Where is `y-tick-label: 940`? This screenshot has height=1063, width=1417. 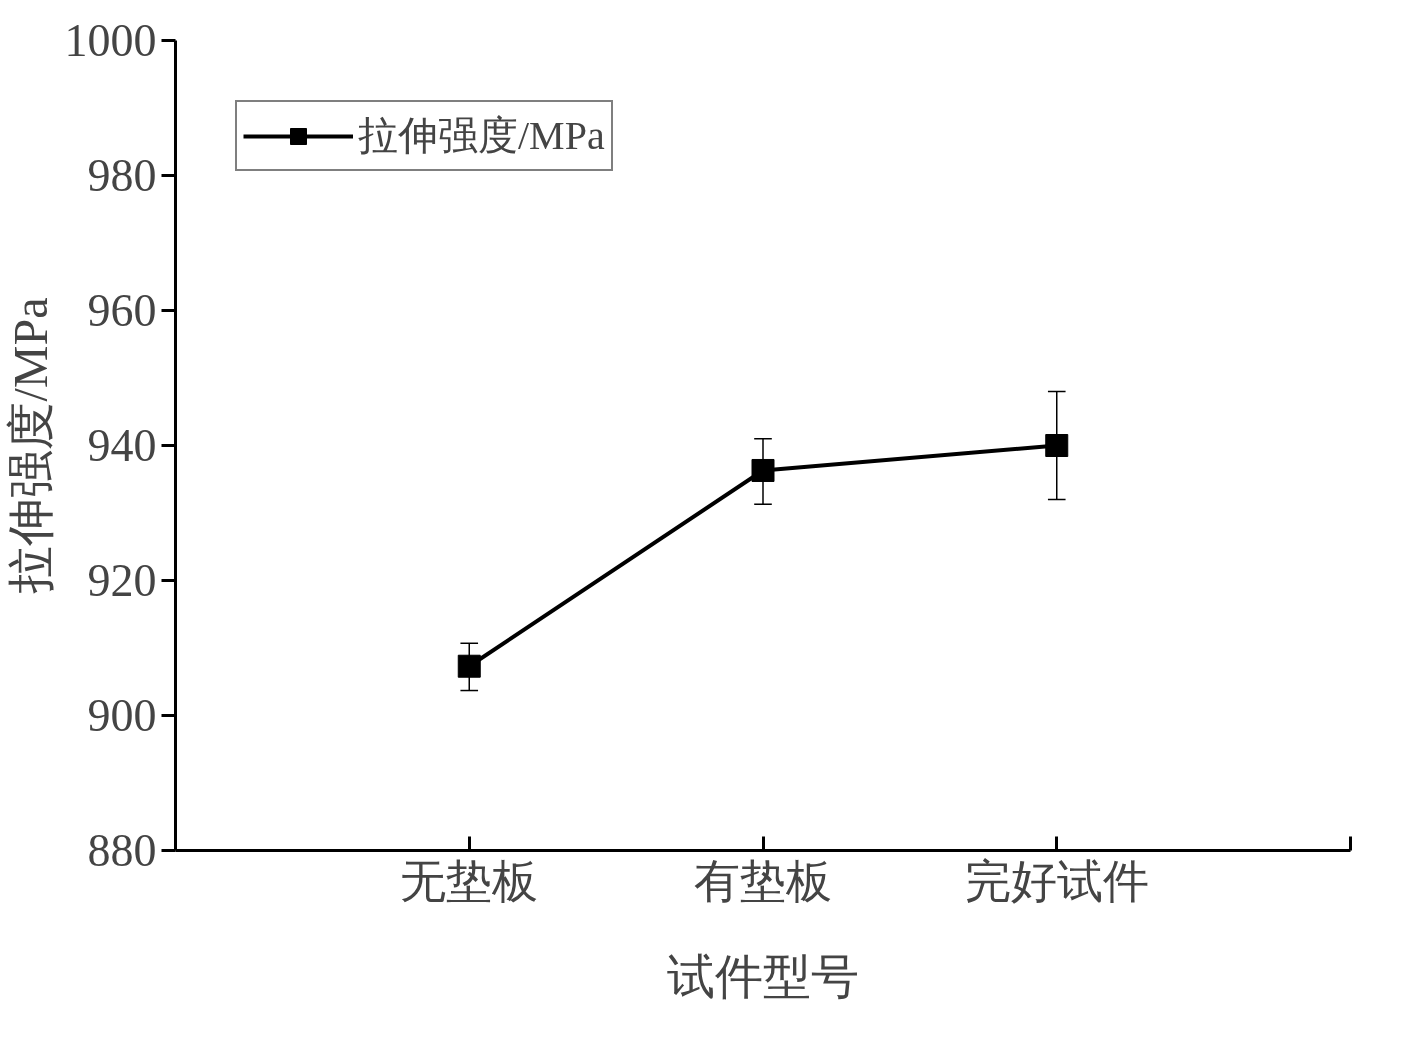 y-tick-label: 940 is located at coordinates (122, 445).